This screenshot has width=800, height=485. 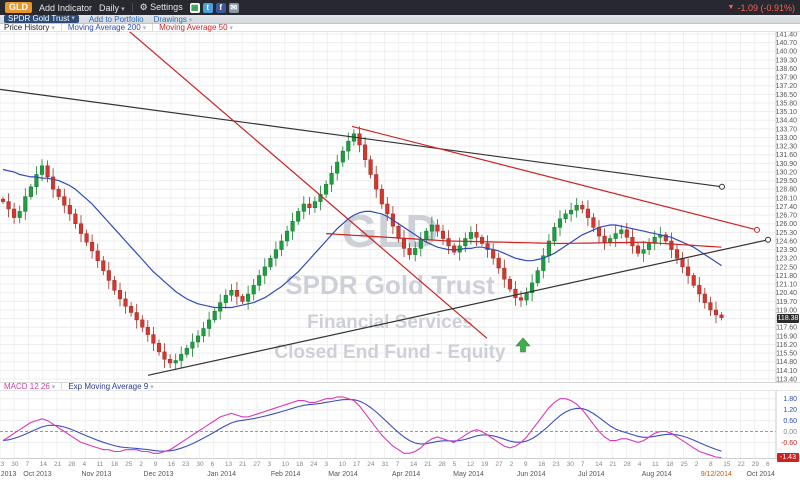 I want to click on gear-icon: ⚙, so click(x=143, y=7).